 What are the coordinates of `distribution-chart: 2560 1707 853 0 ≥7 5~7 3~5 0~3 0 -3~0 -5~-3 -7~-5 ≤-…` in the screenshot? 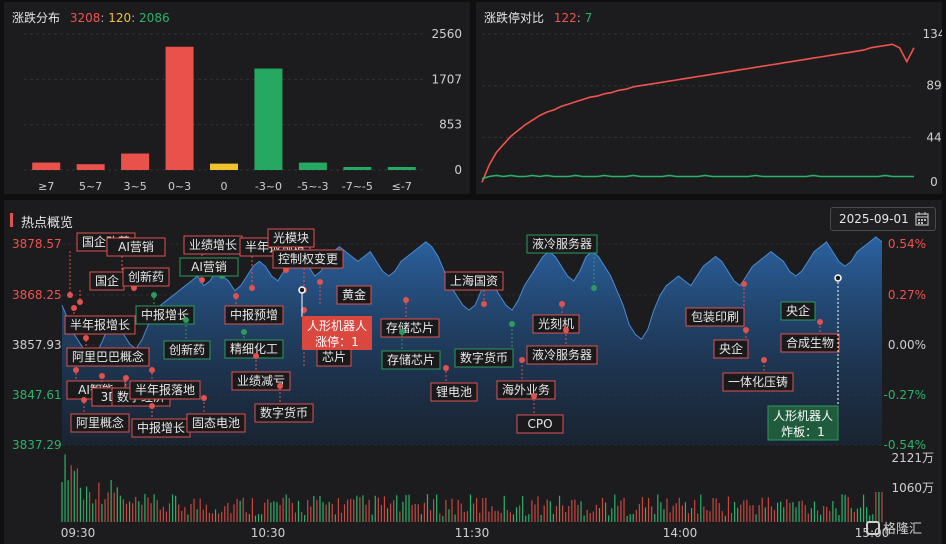 It's located at (243, 110).